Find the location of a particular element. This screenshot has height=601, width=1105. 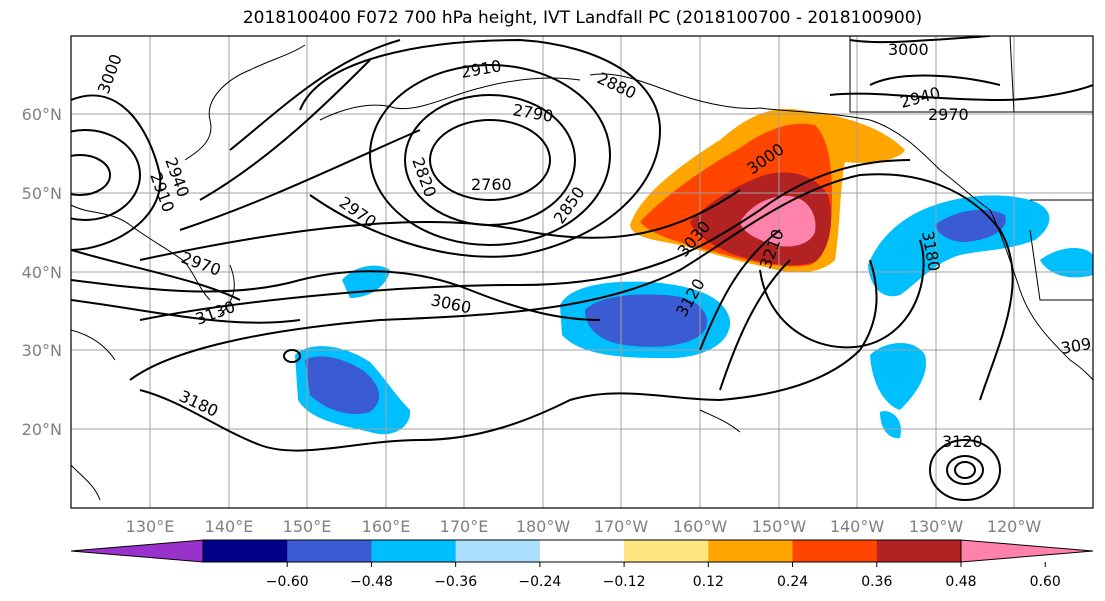

lat-label: 40°N is located at coordinates (42, 272).